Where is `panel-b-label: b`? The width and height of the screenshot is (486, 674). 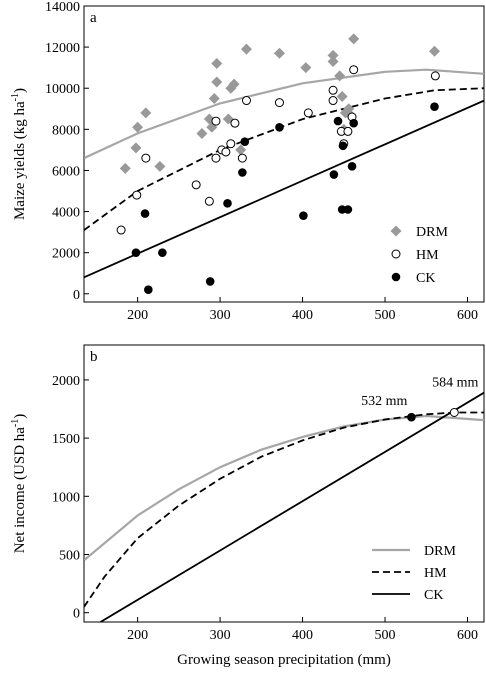
panel-b-label: b is located at coordinates (94, 357).